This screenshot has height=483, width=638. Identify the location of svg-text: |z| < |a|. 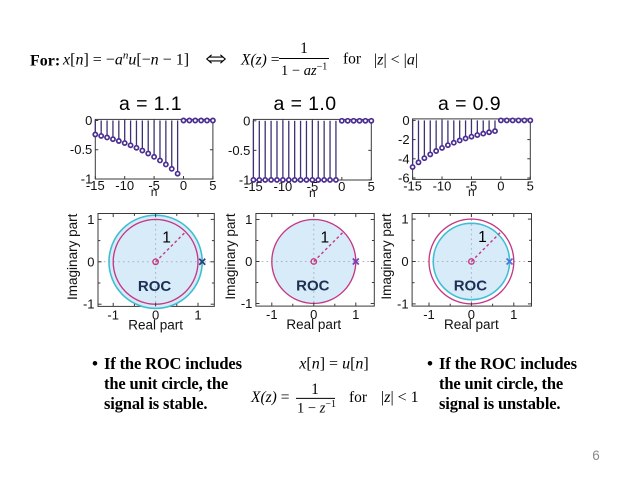
(396, 60).